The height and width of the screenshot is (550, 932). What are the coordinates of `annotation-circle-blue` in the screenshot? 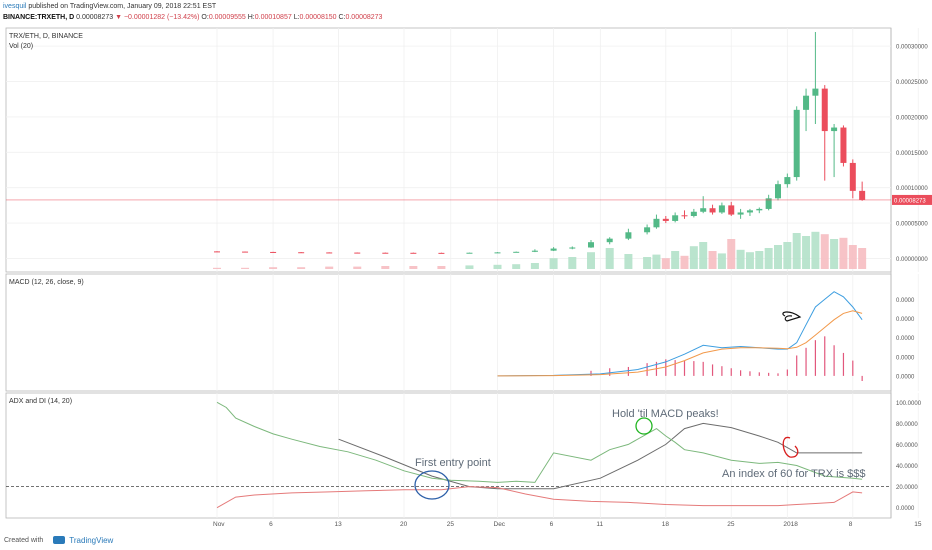 It's located at (432, 485).